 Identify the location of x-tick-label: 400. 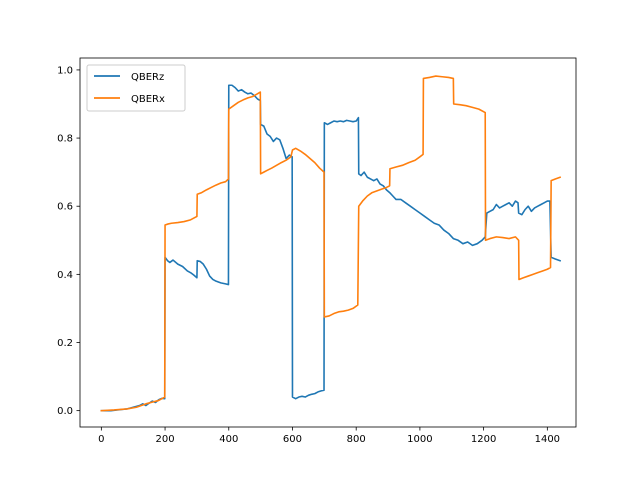
(228, 439).